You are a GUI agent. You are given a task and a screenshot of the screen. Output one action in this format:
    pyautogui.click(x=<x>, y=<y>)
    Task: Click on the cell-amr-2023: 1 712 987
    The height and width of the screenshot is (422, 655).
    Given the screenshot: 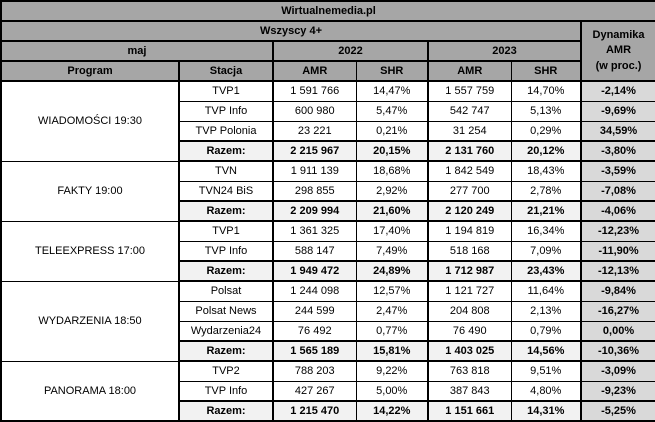 What is the action you would take?
    pyautogui.click(x=469, y=271)
    